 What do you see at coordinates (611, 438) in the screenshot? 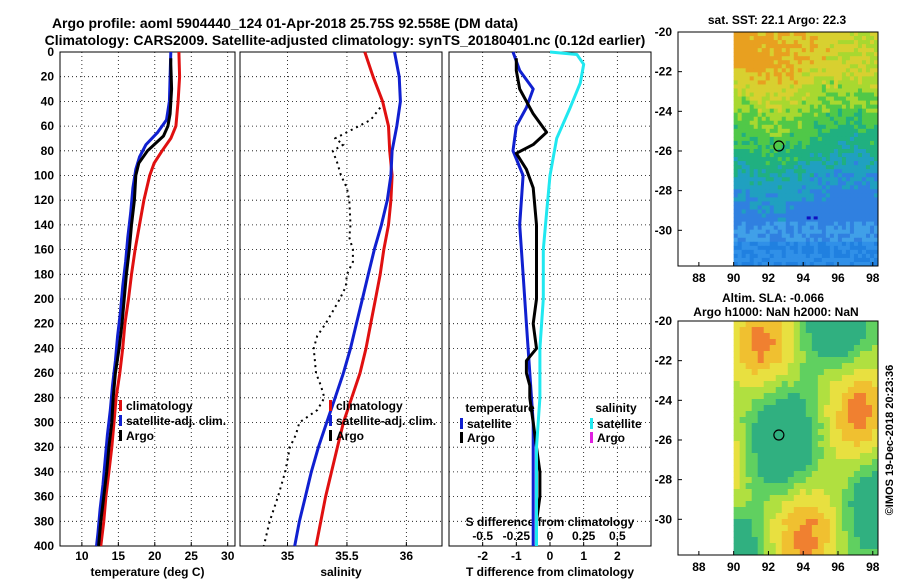
I see `legend-label: Argo` at bounding box center [611, 438].